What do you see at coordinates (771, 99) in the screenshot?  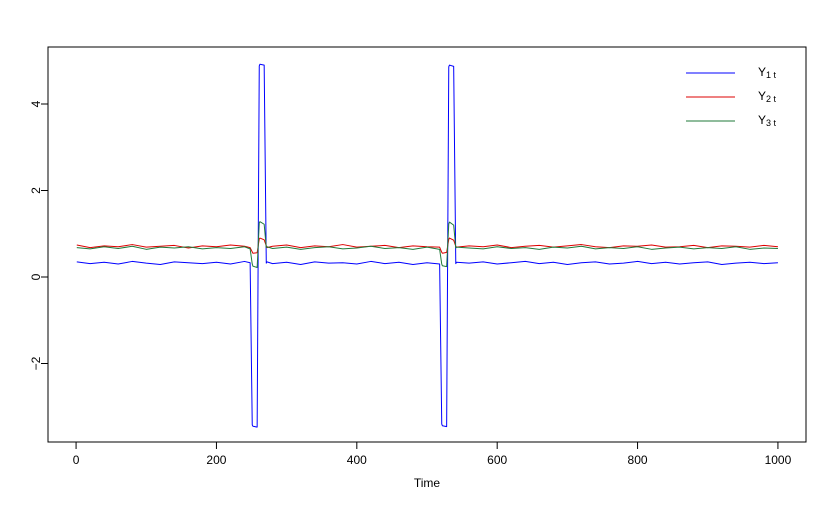 I see `legend-subscript: 2 t` at bounding box center [771, 99].